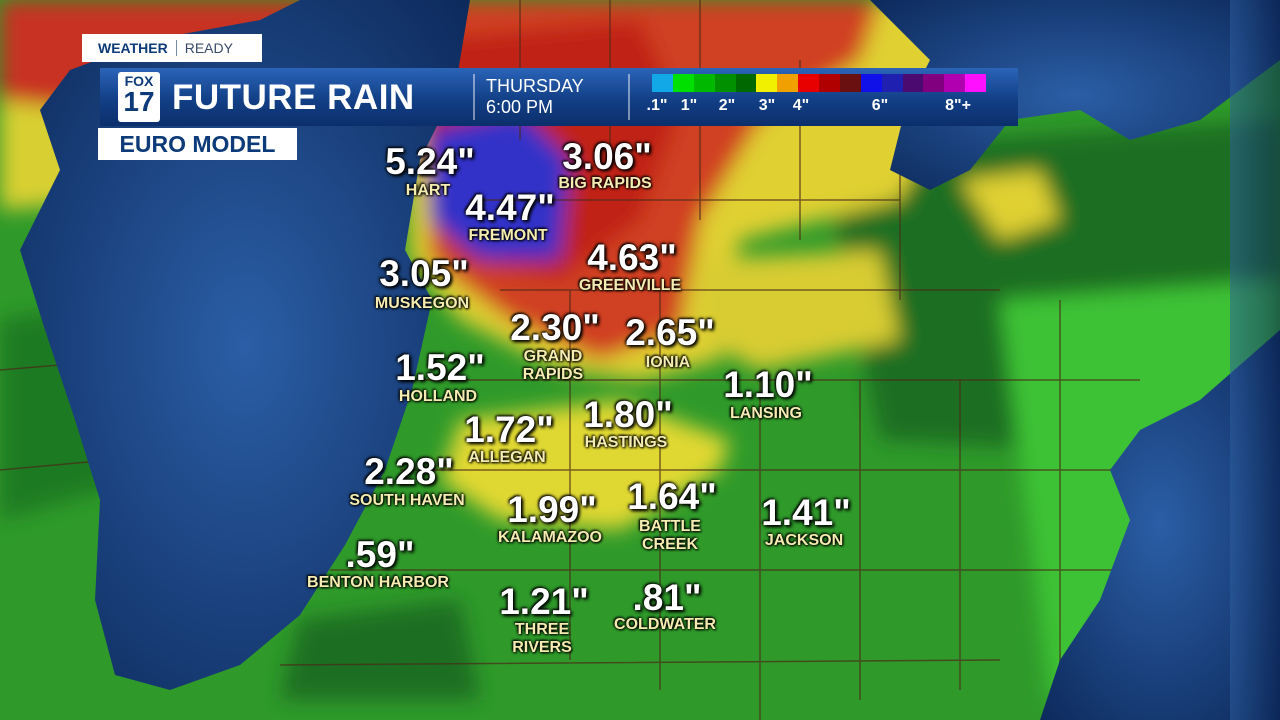 This screenshot has height=720, width=1280. I want to click on model-label: EURO MODEL, so click(197, 144).